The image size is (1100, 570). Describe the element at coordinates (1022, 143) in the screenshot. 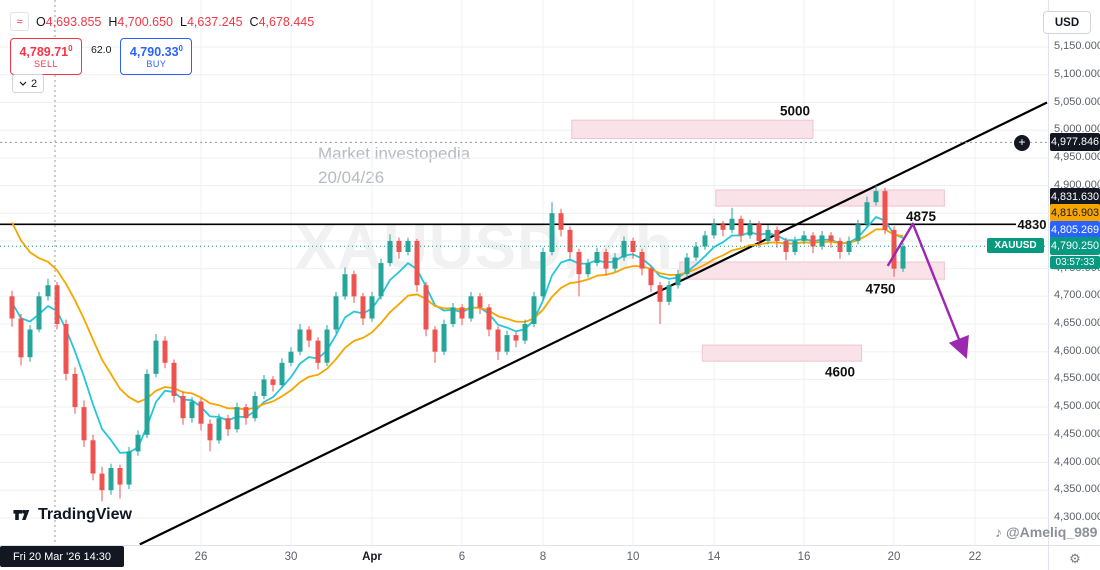

I see `add-alert-plus-icon: +` at that location.